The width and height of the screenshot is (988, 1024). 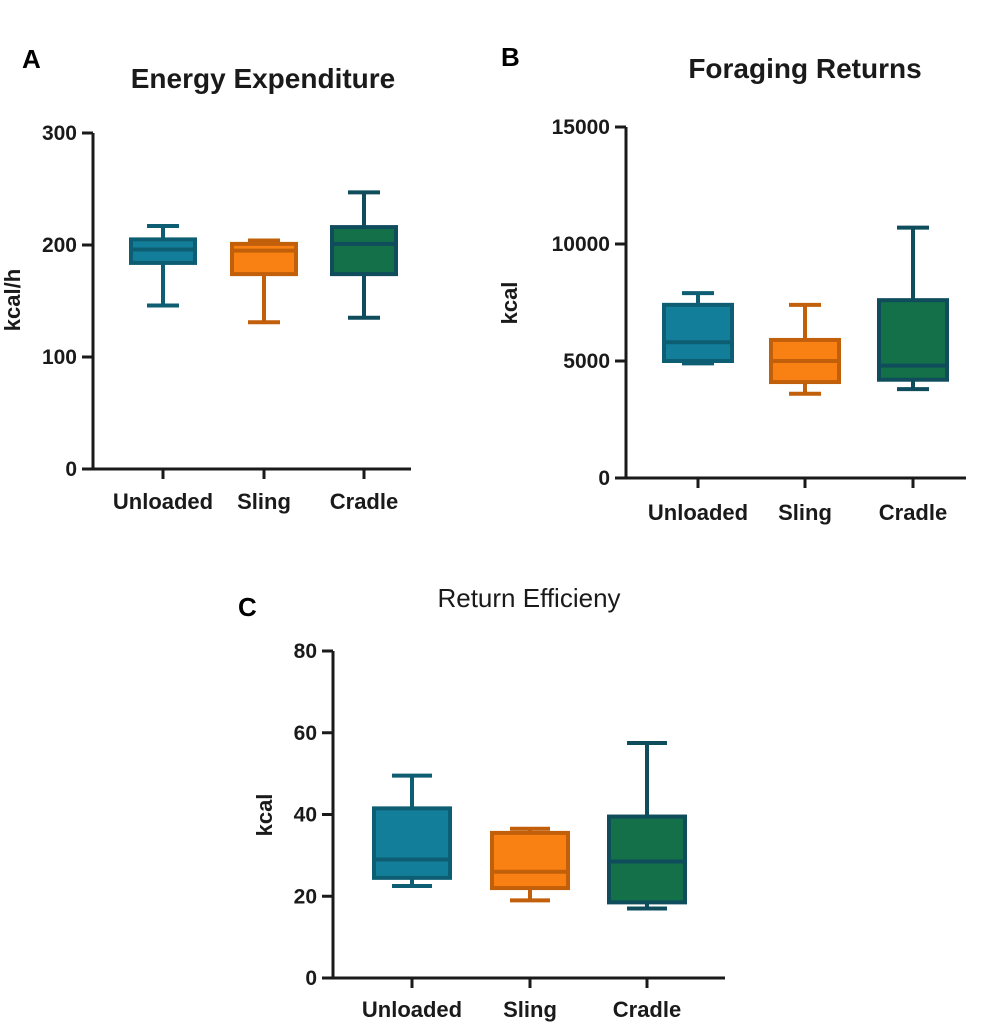 I want to click on panel-a-category-label: Cradle, so click(x=364, y=501).